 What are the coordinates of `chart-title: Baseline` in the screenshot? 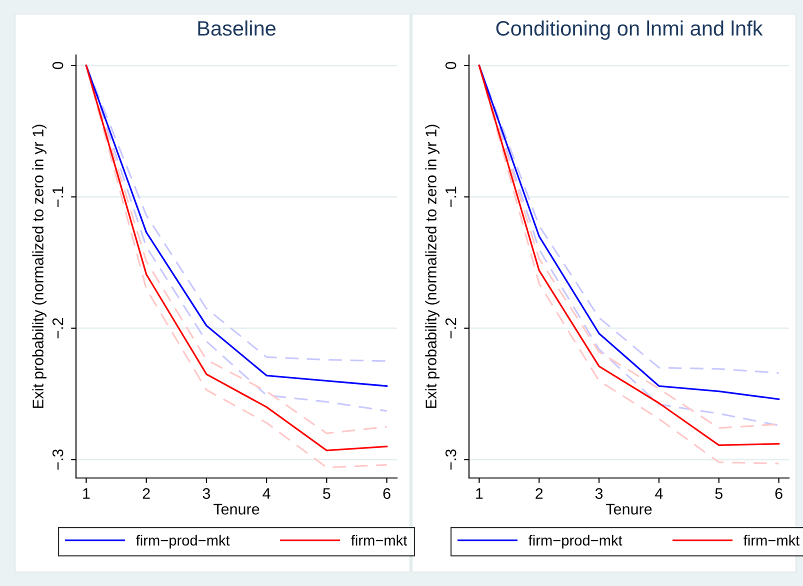 It's located at (237, 28).